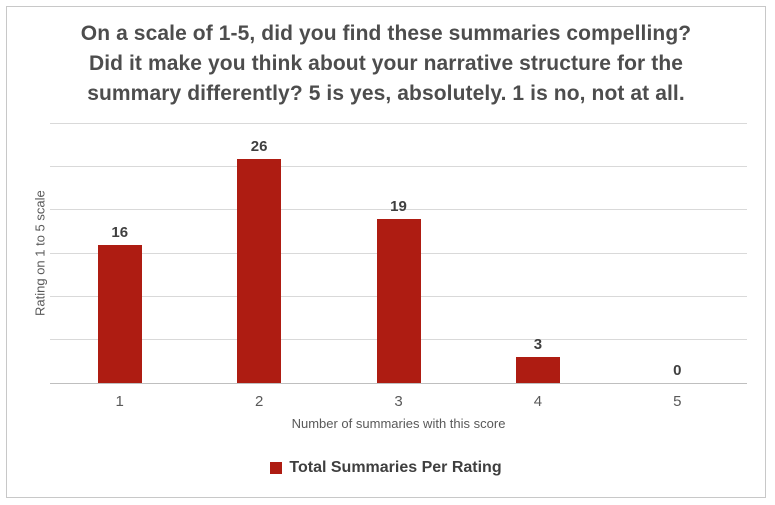 The height and width of the screenshot is (505, 775). What do you see at coordinates (398, 401) in the screenshot?
I see `x-tick-label-3: 3` at bounding box center [398, 401].